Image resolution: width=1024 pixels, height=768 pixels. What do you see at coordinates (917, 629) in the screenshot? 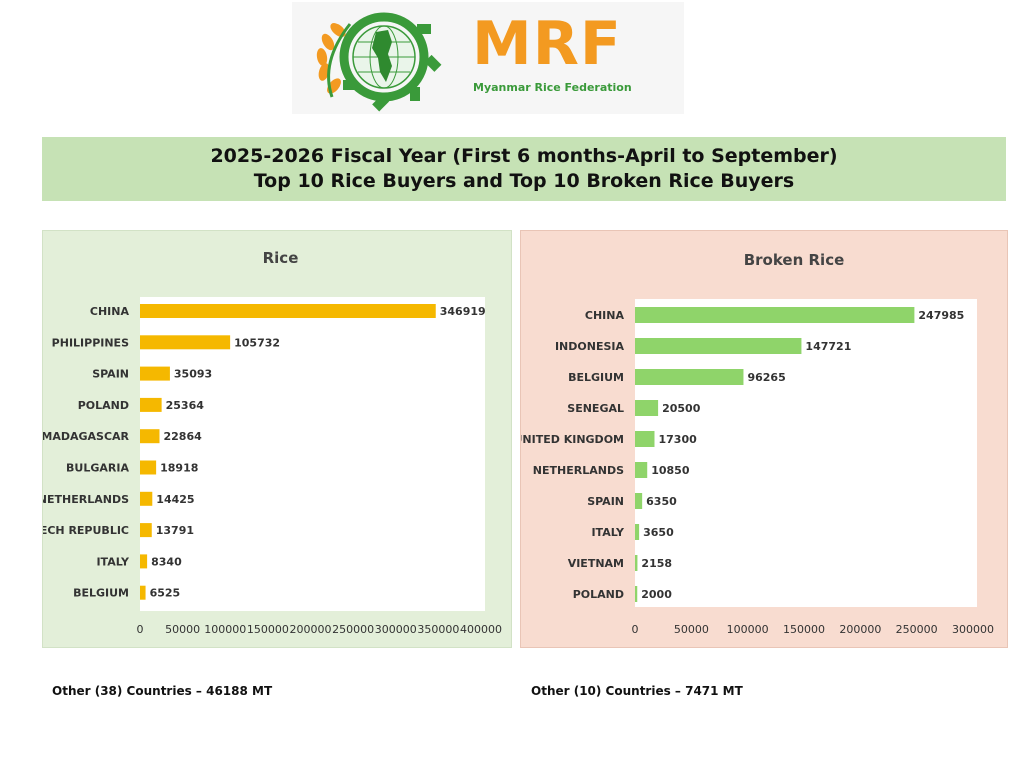
I see `broken-rice-x-tick-label: 250000` at bounding box center [917, 629].